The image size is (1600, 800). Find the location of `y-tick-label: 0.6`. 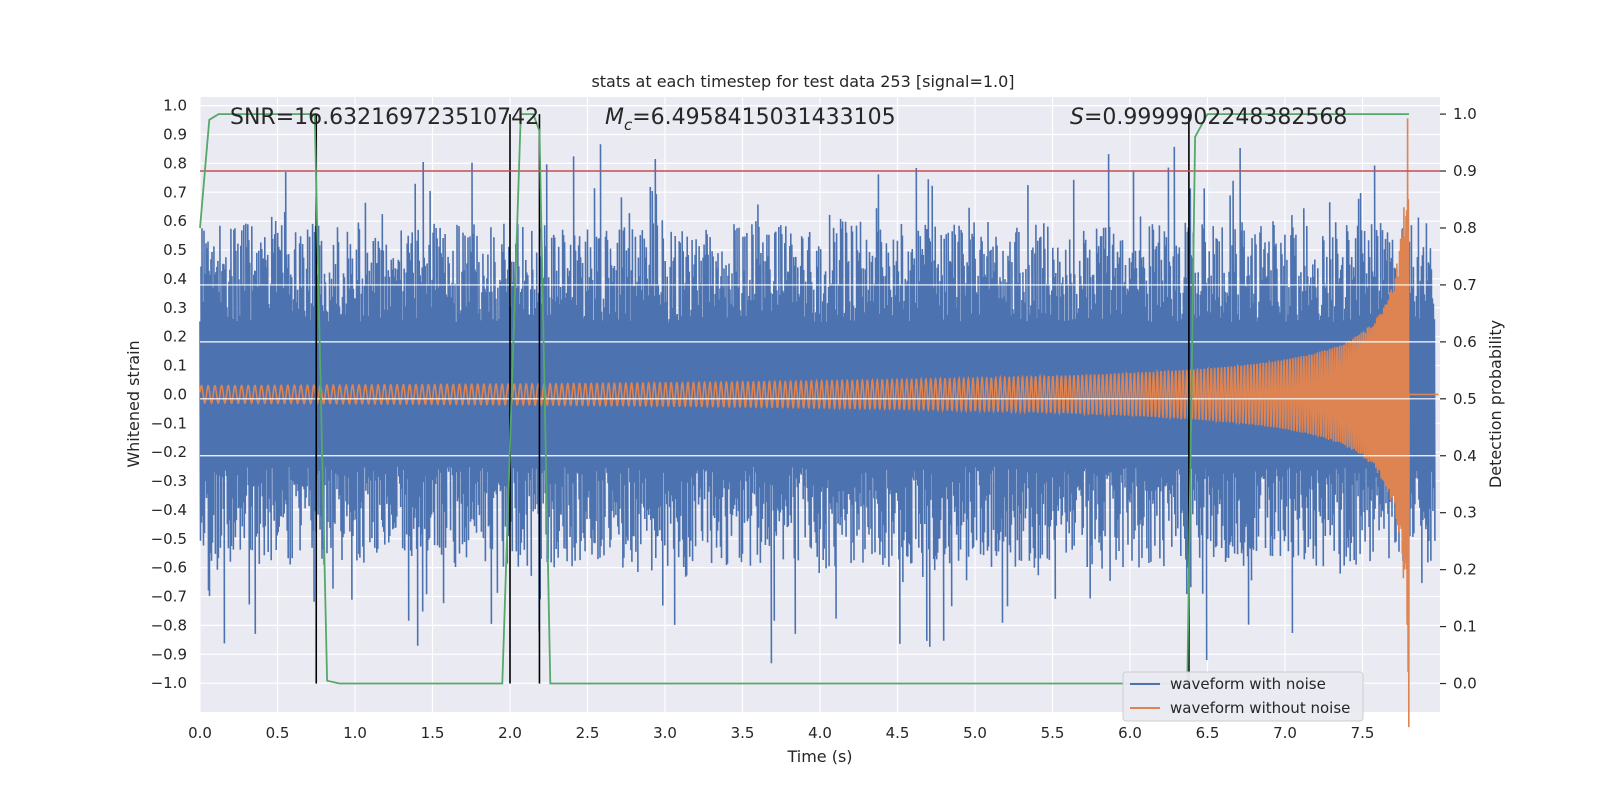

y-tick-label: 0.6 is located at coordinates (175, 221).